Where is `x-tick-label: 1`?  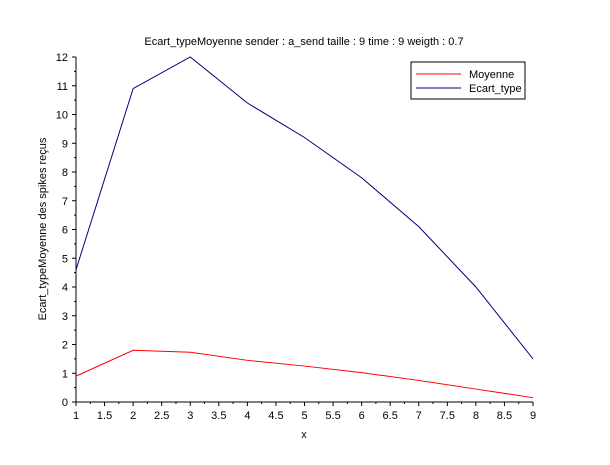
x-tick-label: 1 is located at coordinates (76, 416).